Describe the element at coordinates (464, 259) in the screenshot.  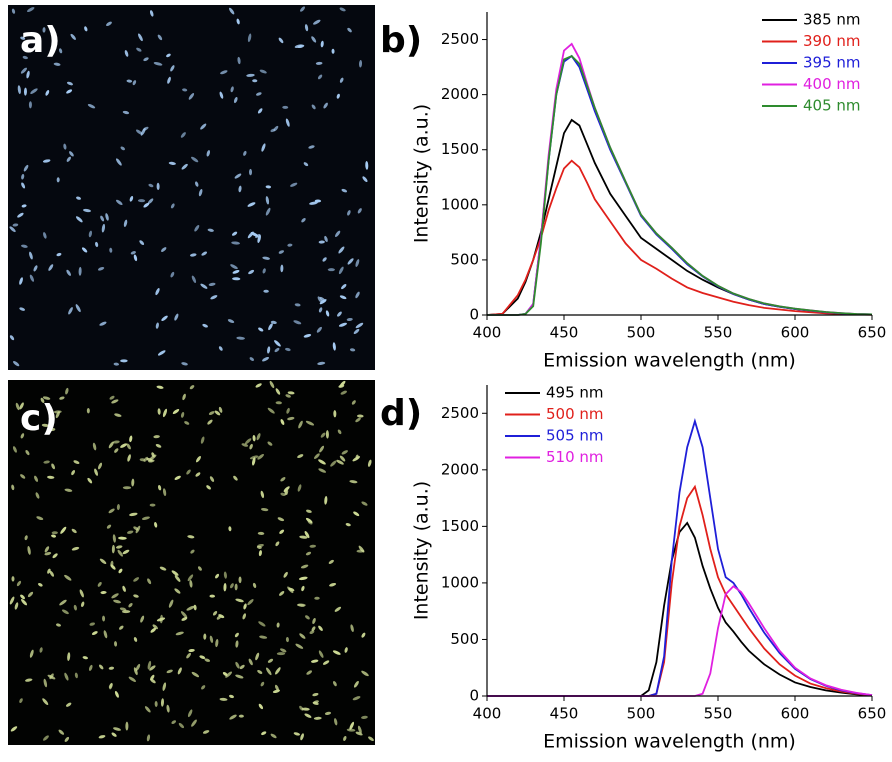
I see `y-tick-label: 500` at that location.